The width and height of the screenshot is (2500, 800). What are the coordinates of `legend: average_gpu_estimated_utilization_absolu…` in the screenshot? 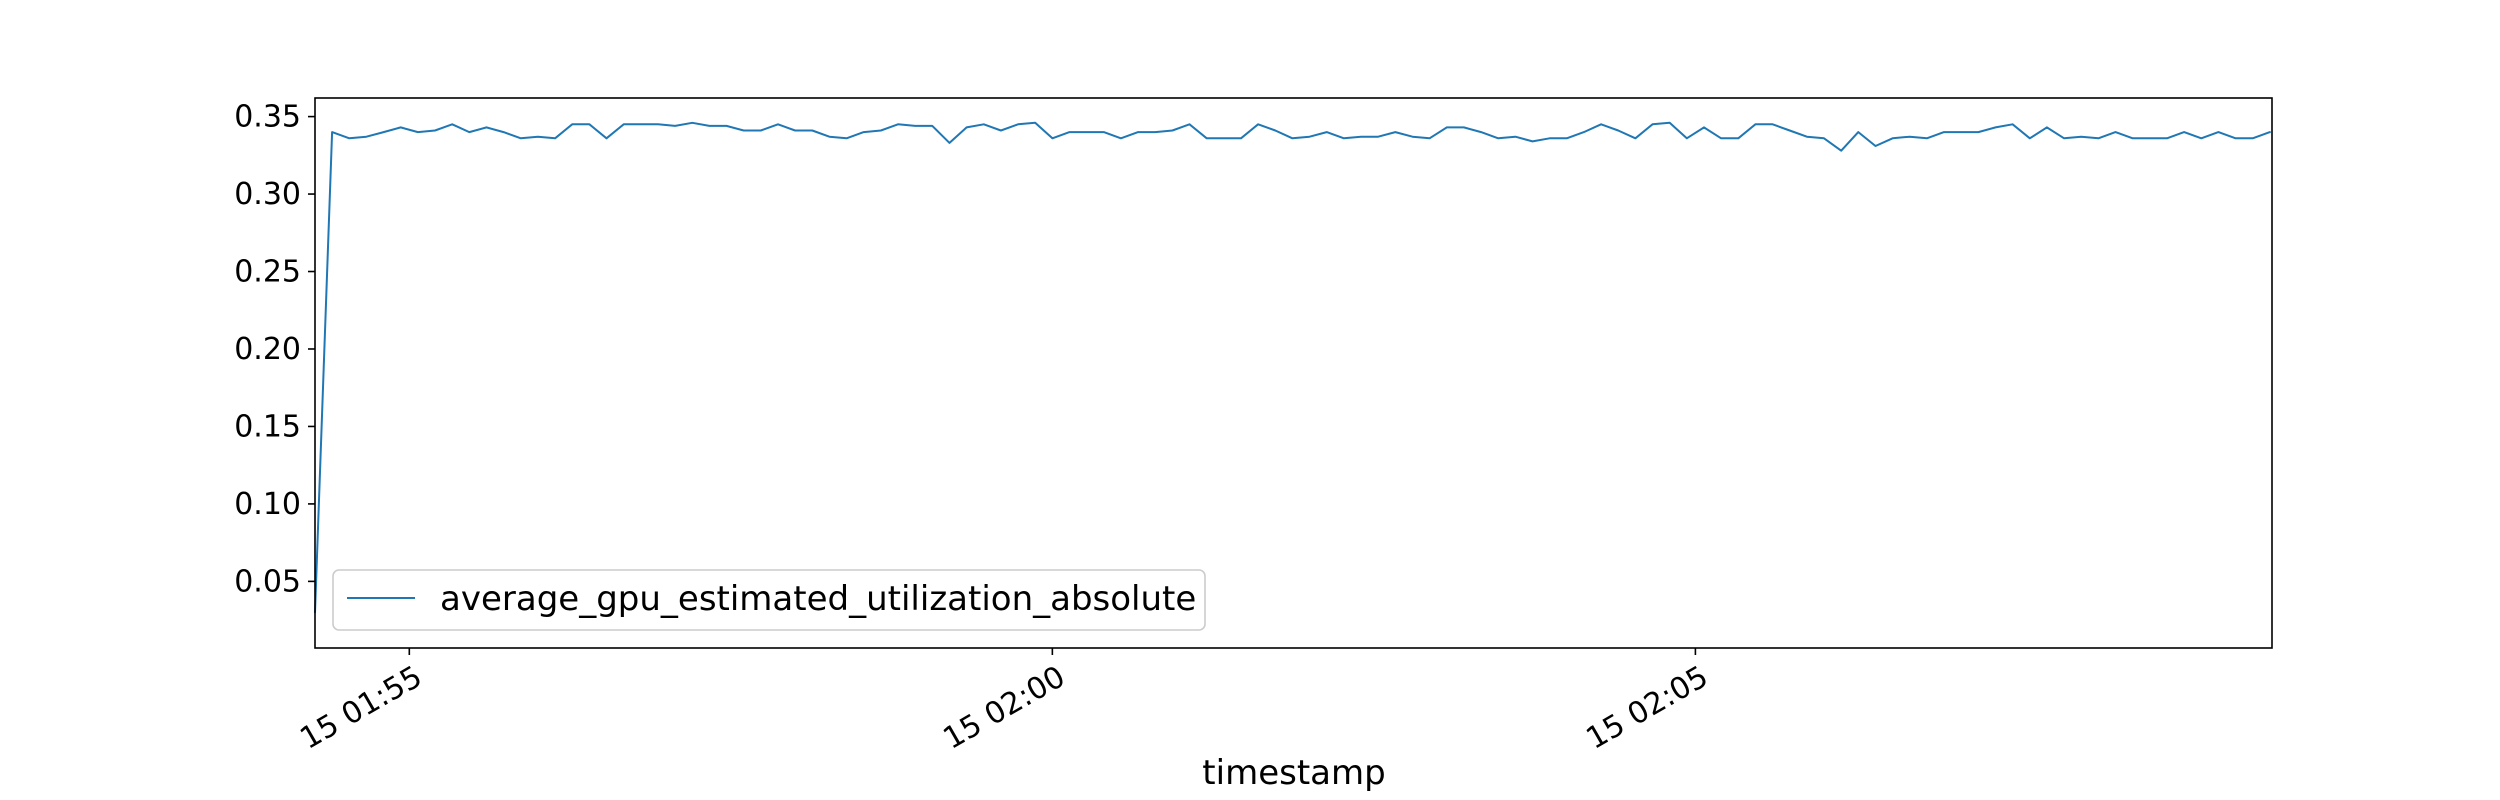 It's located at (769, 600).